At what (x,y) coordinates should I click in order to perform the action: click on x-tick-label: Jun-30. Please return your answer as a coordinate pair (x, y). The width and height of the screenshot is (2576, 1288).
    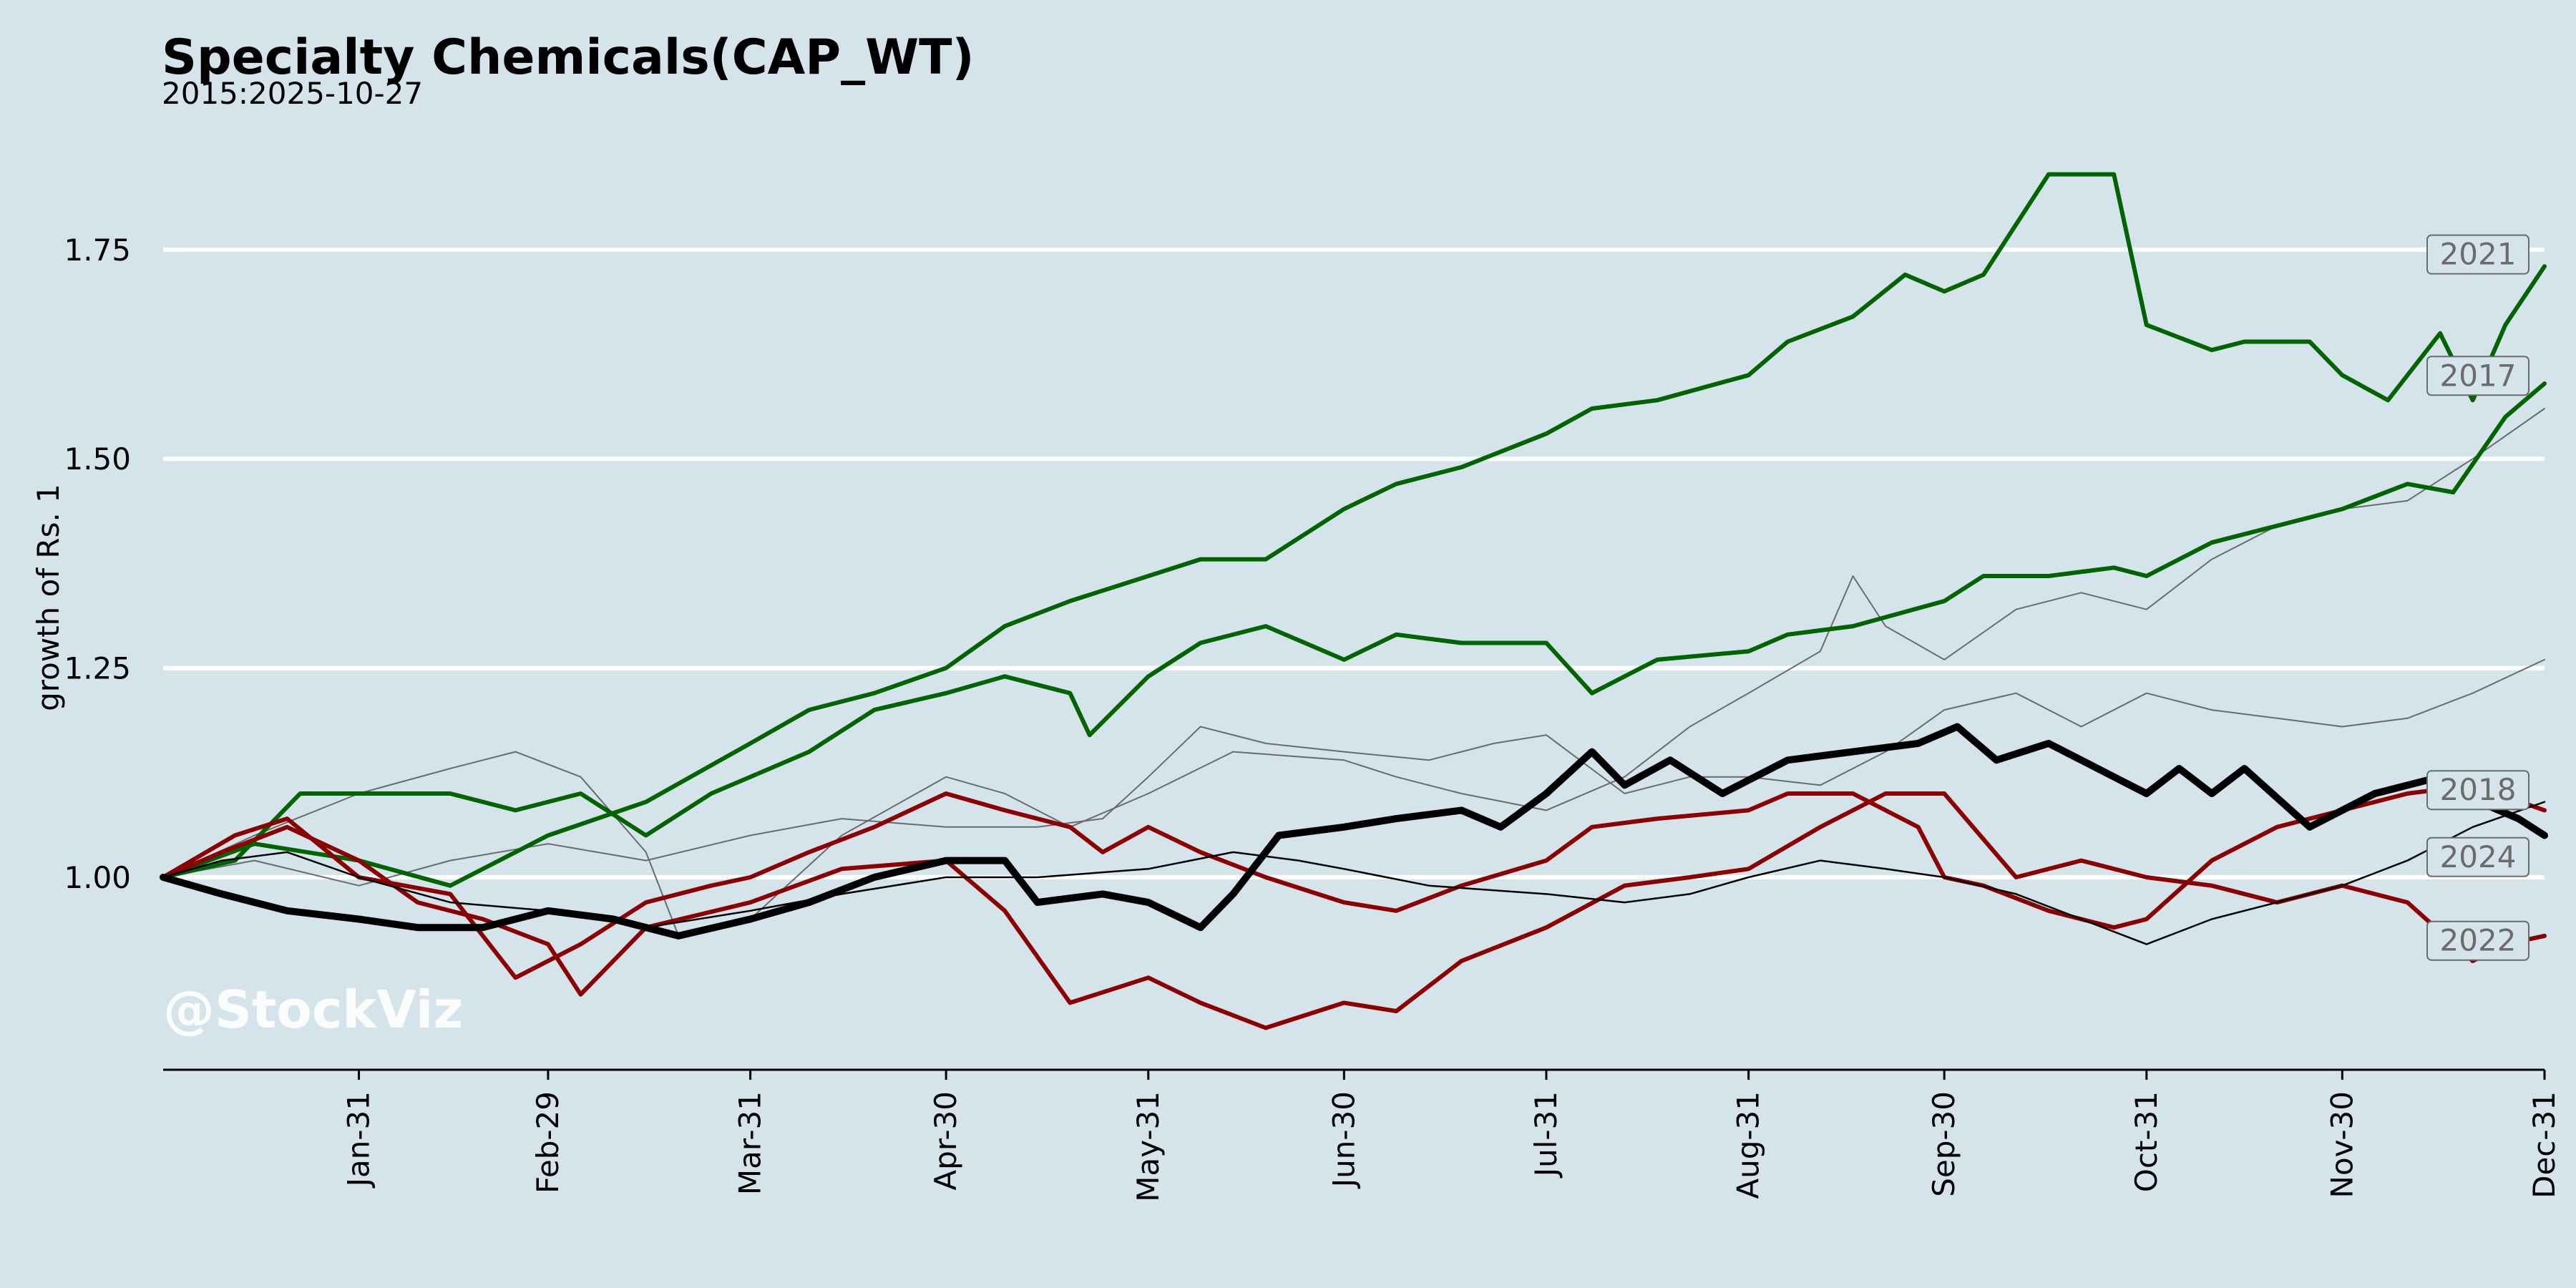
    Looking at the image, I should click on (1343, 1140).